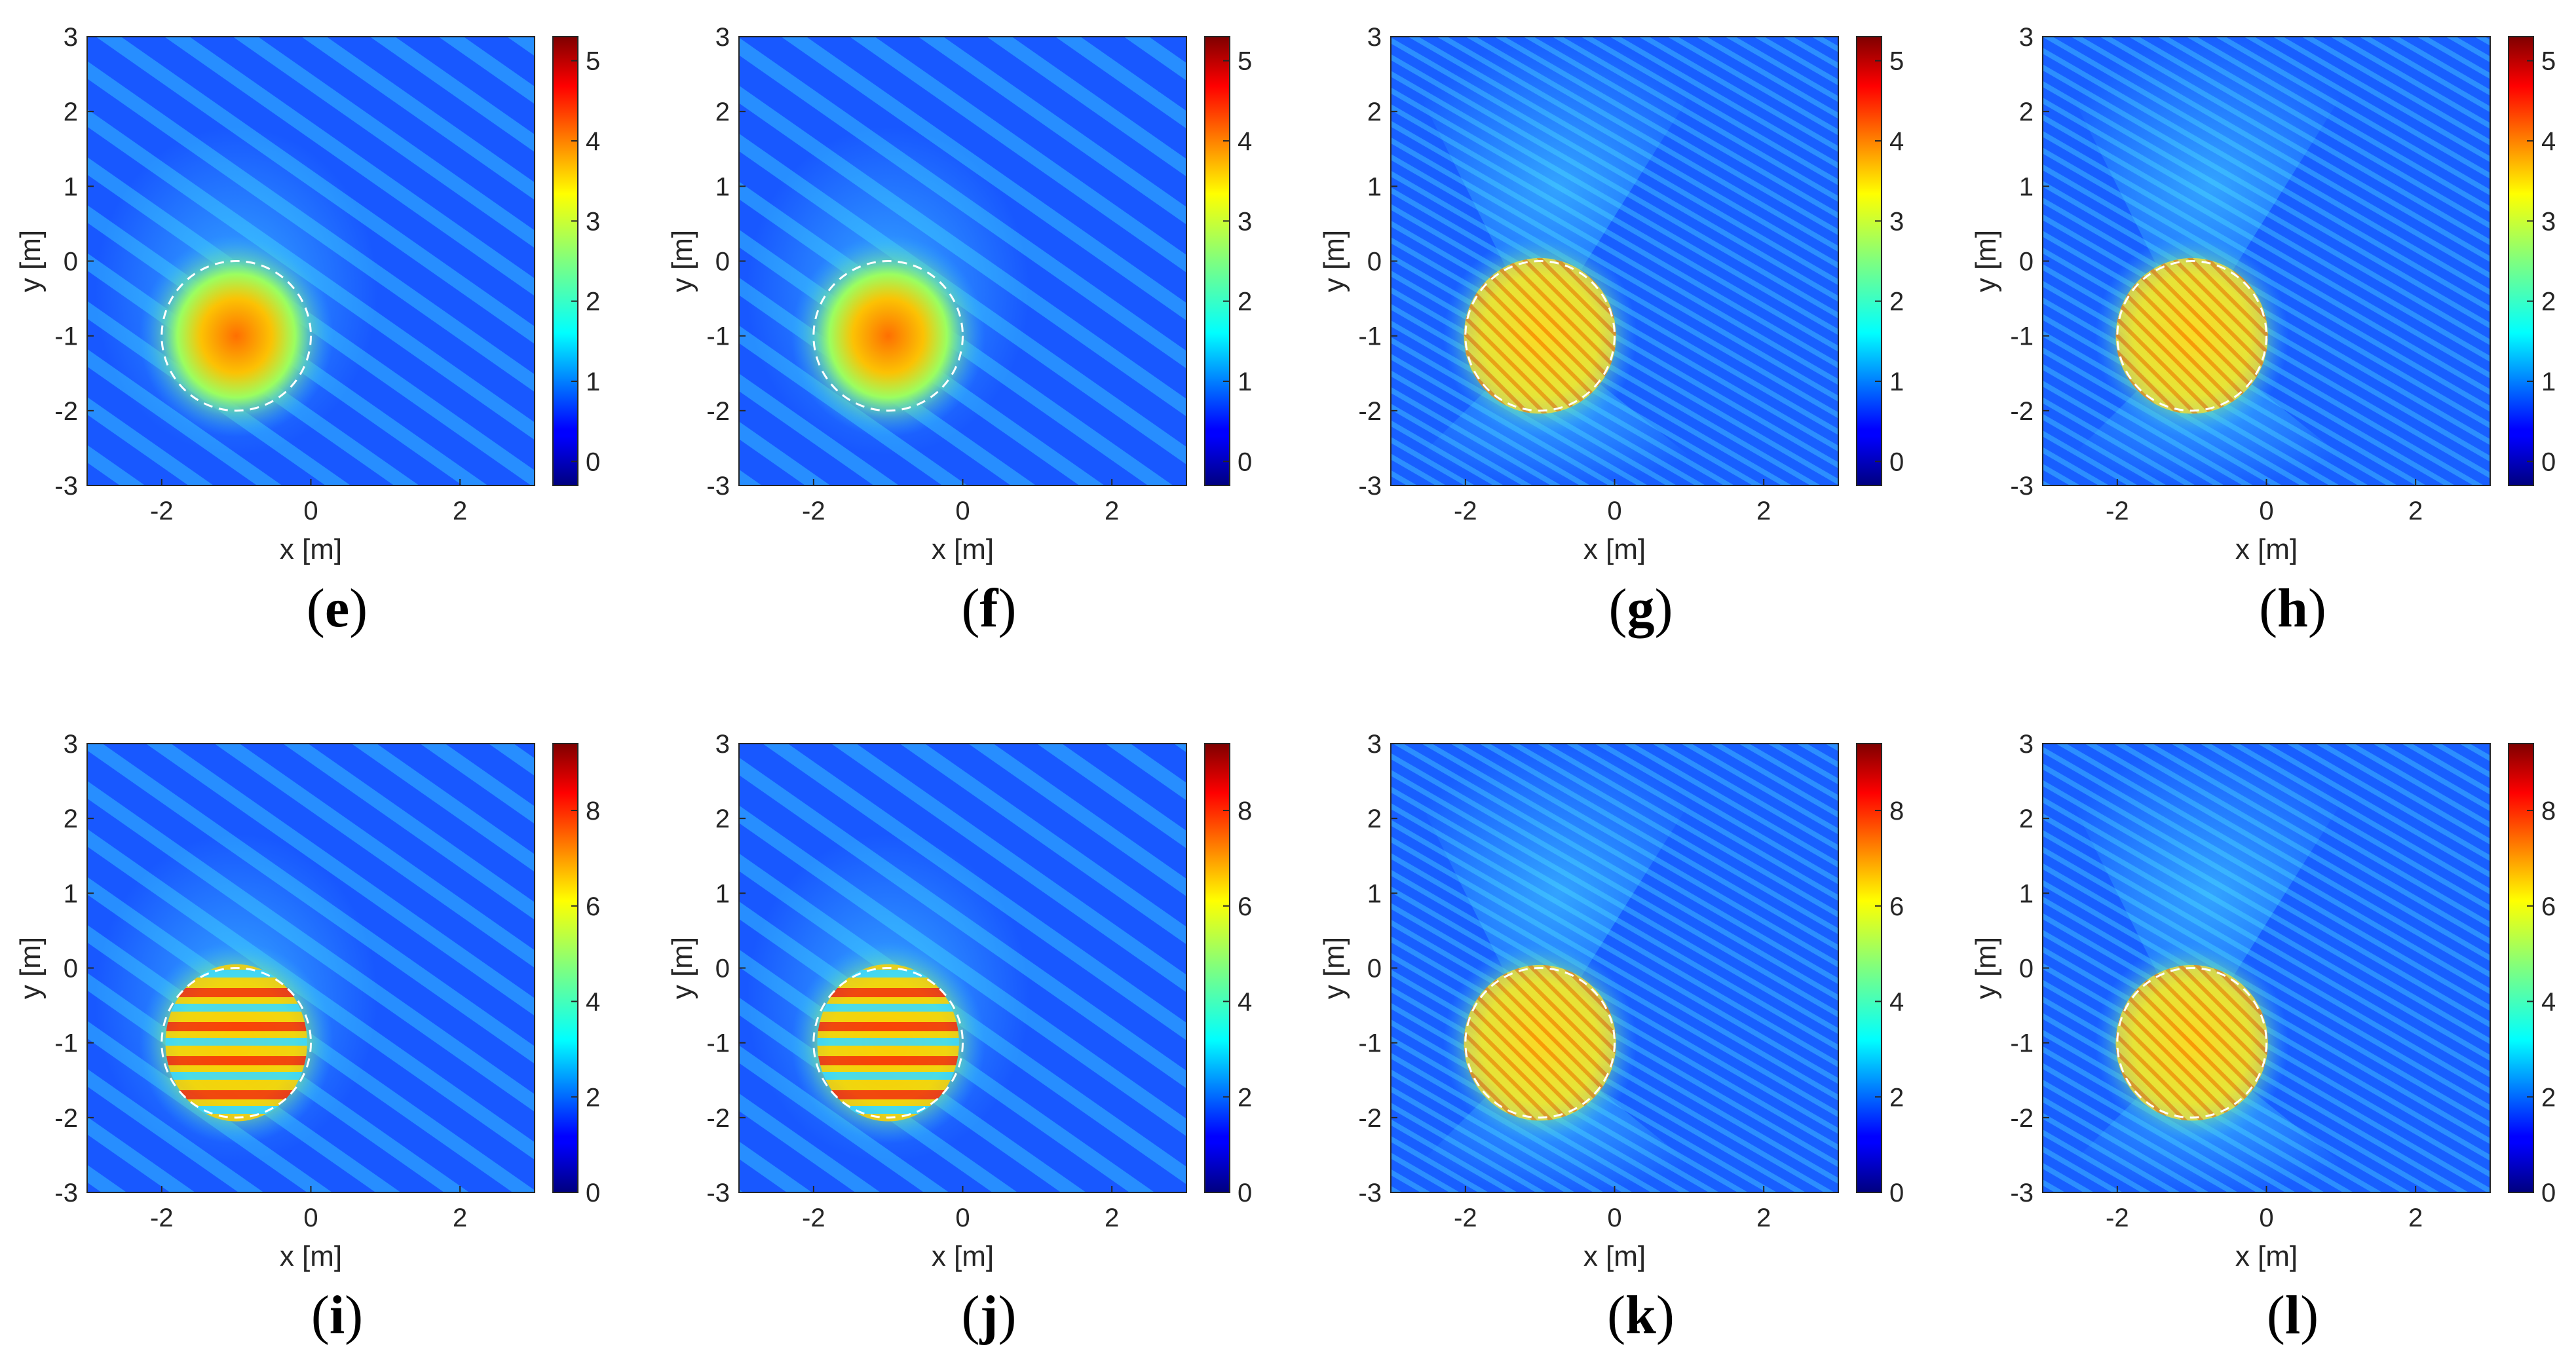 Image resolution: width=2576 pixels, height=1368 pixels. What do you see at coordinates (990, 1315) in the screenshot?
I see `panel-caption: (j)` at bounding box center [990, 1315].